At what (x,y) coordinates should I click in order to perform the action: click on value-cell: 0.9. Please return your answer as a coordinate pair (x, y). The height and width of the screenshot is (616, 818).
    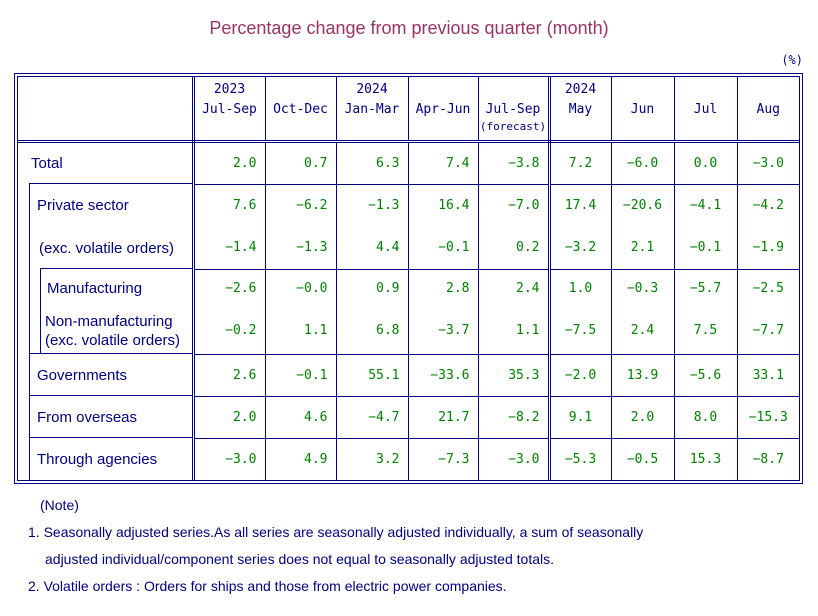
    Looking at the image, I should click on (372, 288).